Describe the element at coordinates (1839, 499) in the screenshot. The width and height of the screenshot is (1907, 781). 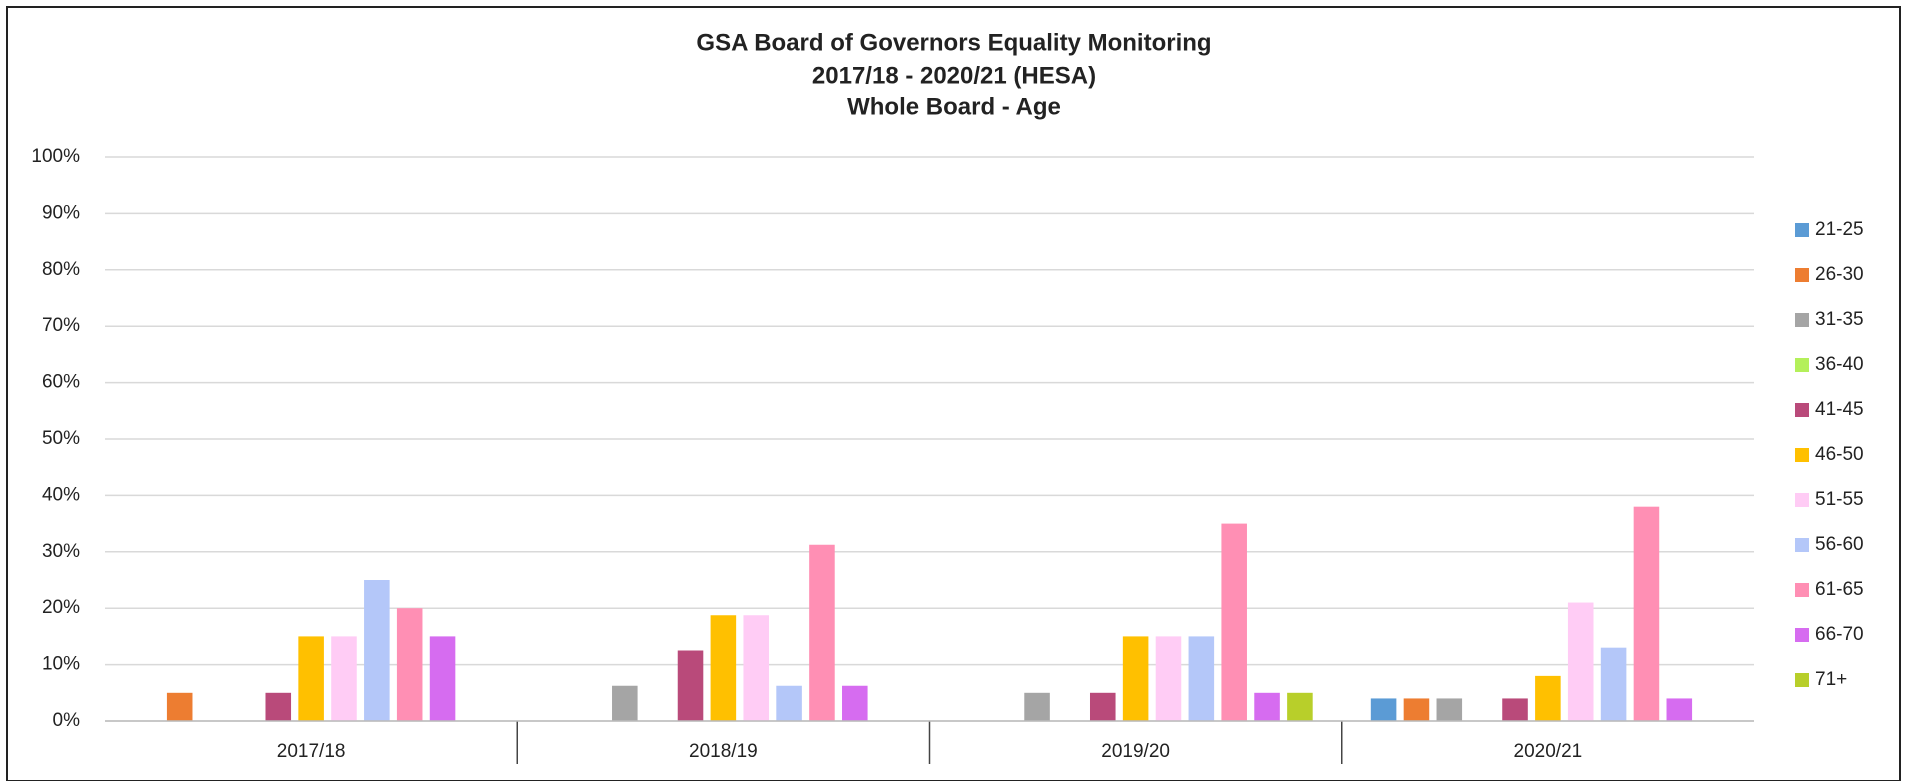
I see `legend-label: 51-55` at that location.